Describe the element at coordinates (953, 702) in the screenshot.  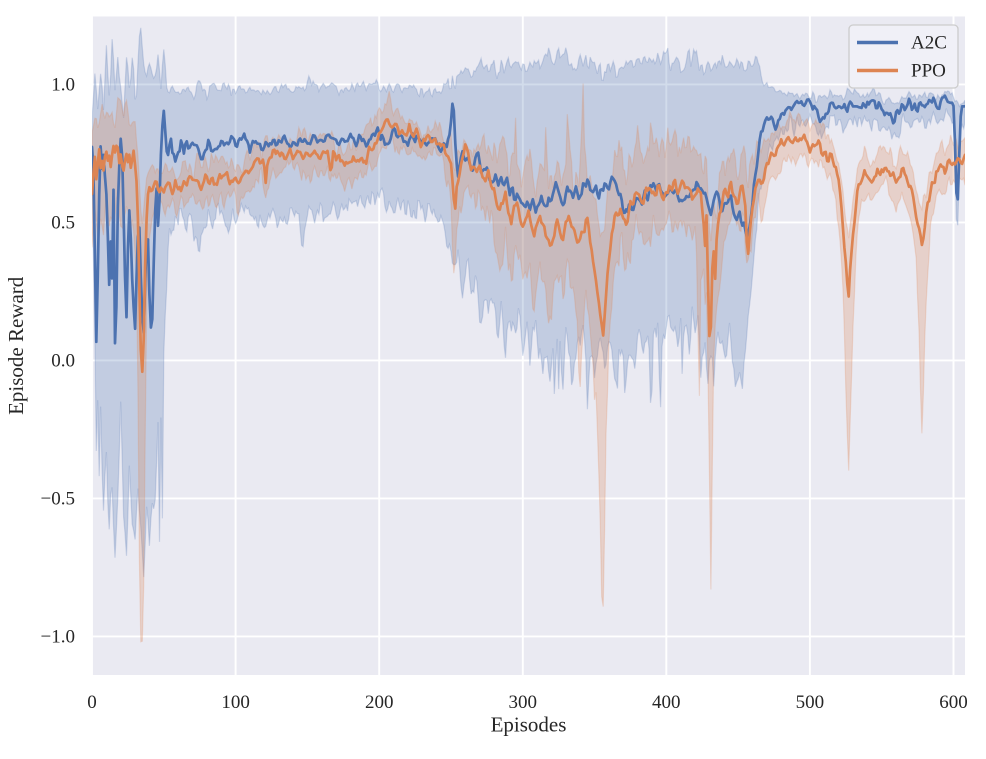
I see `svg-text: 600` at that location.